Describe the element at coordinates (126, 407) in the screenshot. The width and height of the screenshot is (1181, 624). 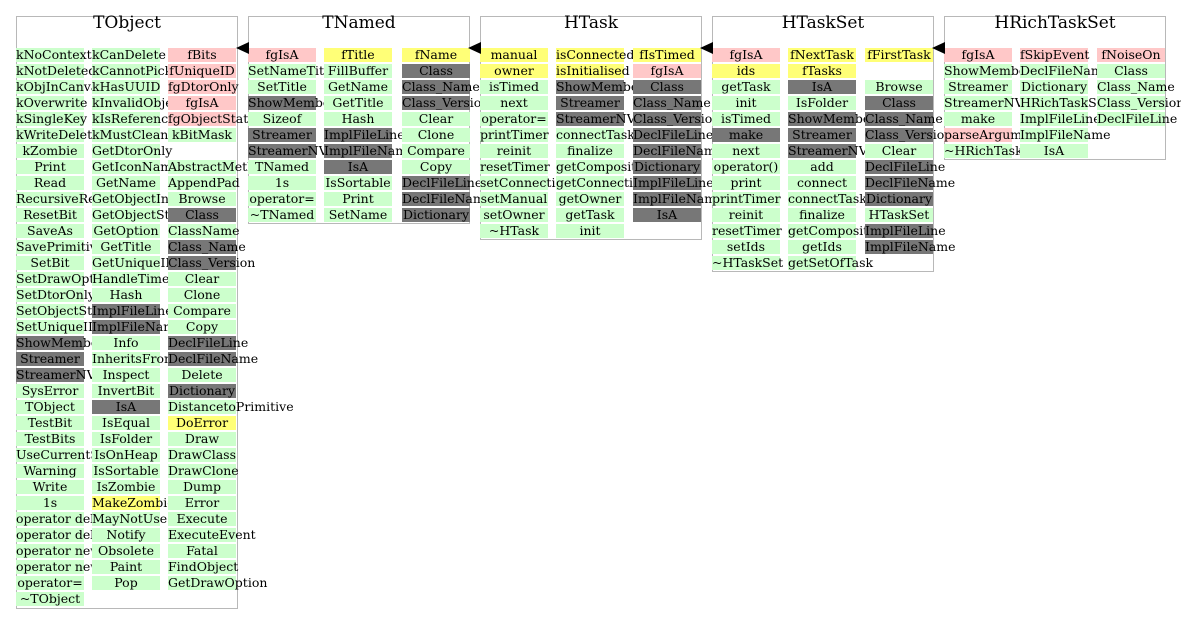
I see `class-member: IsA` at that location.